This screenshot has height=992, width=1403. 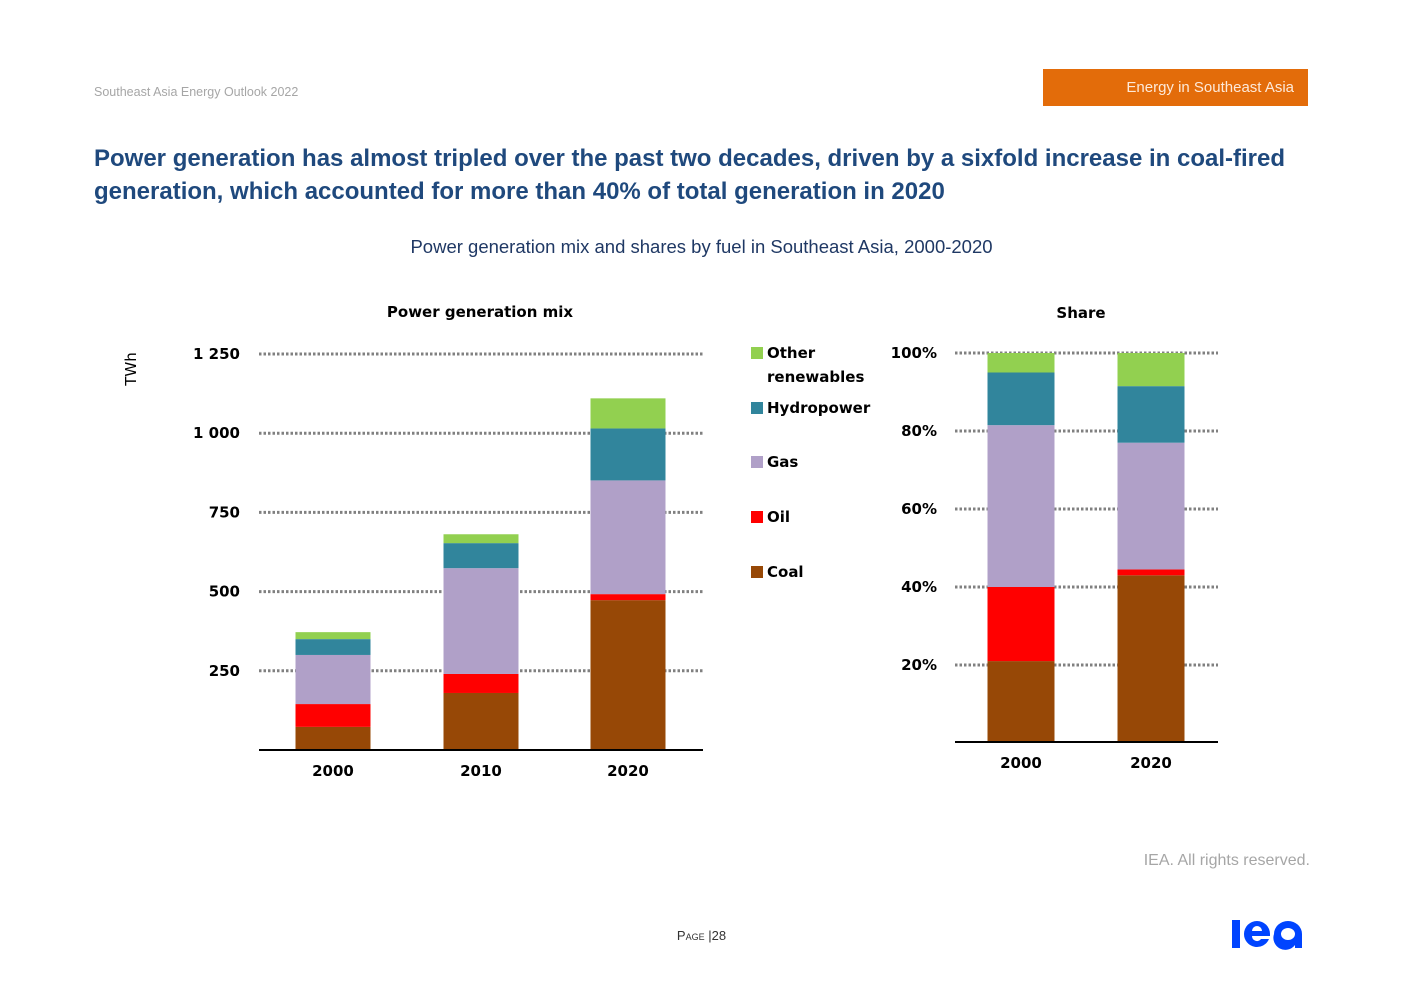 What do you see at coordinates (819, 408) in the screenshot?
I see `legend-label: Hydropower` at bounding box center [819, 408].